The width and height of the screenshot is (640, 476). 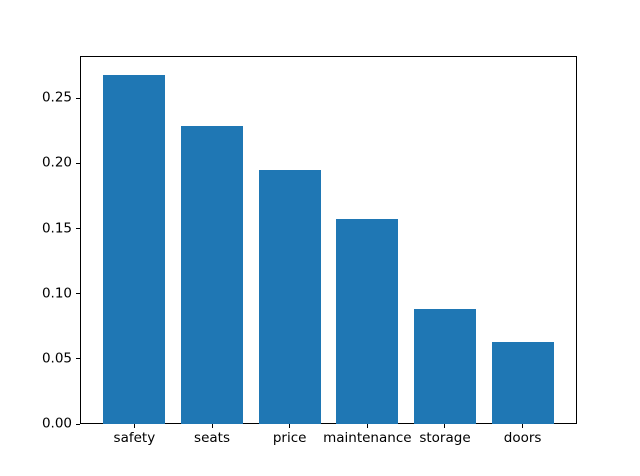 What do you see at coordinates (56, 292) in the screenshot?
I see `y-tick-label: 0.10` at bounding box center [56, 292].